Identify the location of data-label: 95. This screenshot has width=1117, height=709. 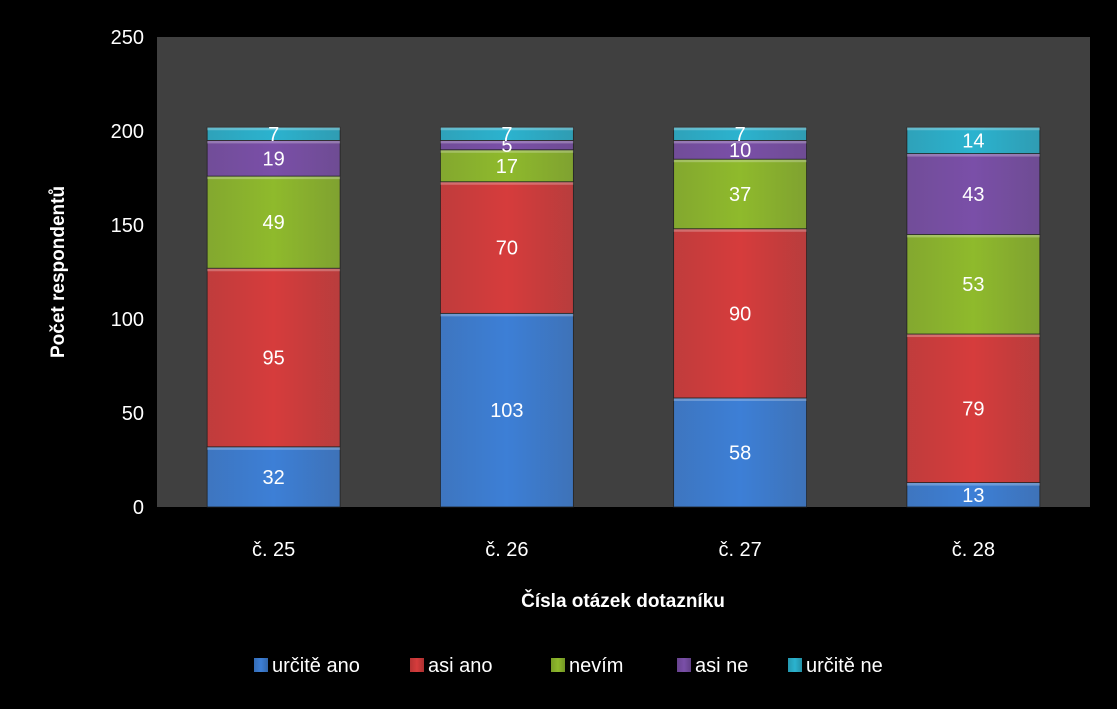
(274, 359).